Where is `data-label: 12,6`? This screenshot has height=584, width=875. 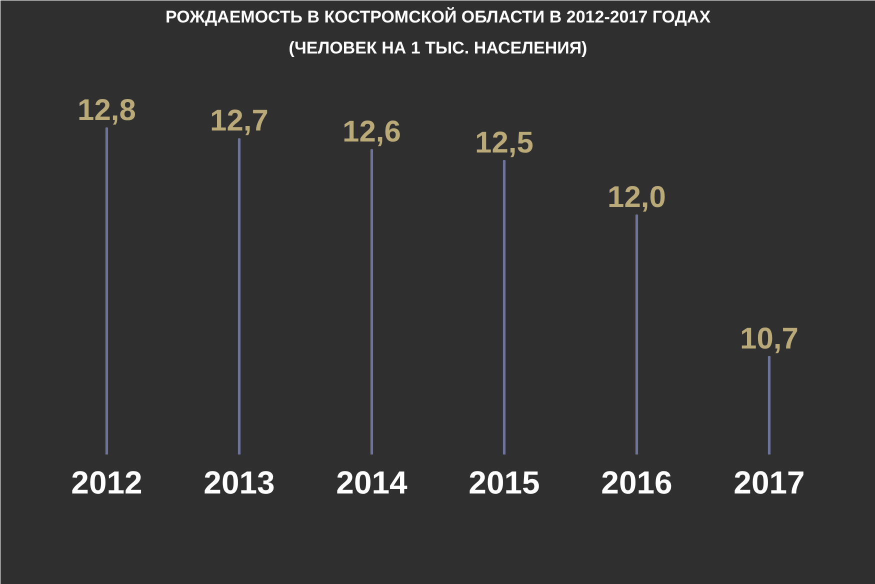 data-label: 12,6 is located at coordinates (371, 132).